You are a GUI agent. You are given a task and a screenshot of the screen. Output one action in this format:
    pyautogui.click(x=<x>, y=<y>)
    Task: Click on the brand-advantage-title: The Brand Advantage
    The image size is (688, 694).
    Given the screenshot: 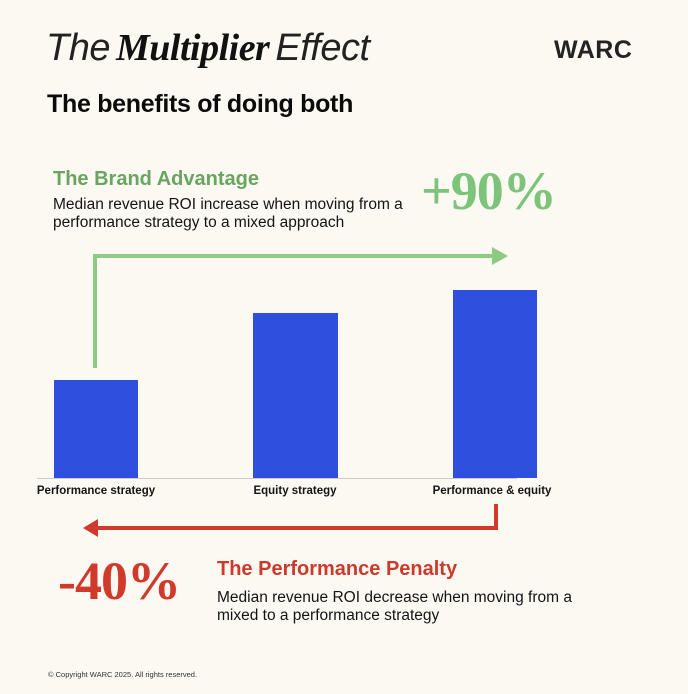 What is the action you would take?
    pyautogui.click(x=156, y=179)
    